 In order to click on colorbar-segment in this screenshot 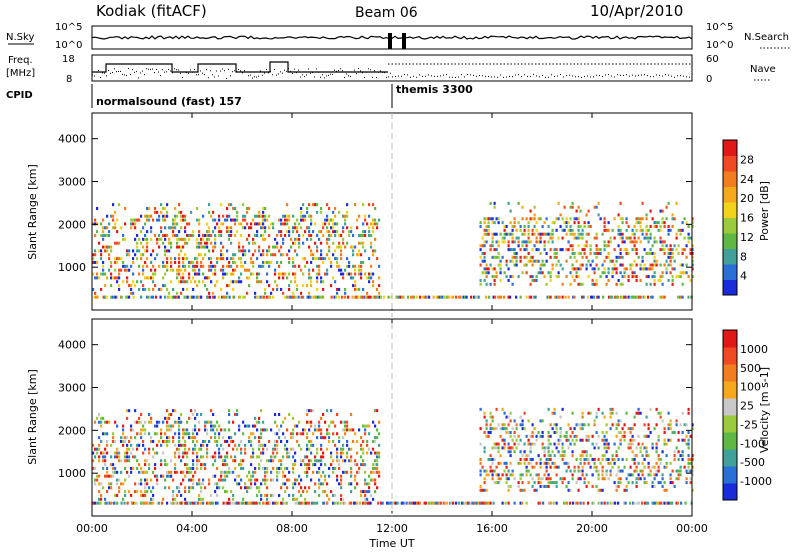, I will do `click(730, 424)`.